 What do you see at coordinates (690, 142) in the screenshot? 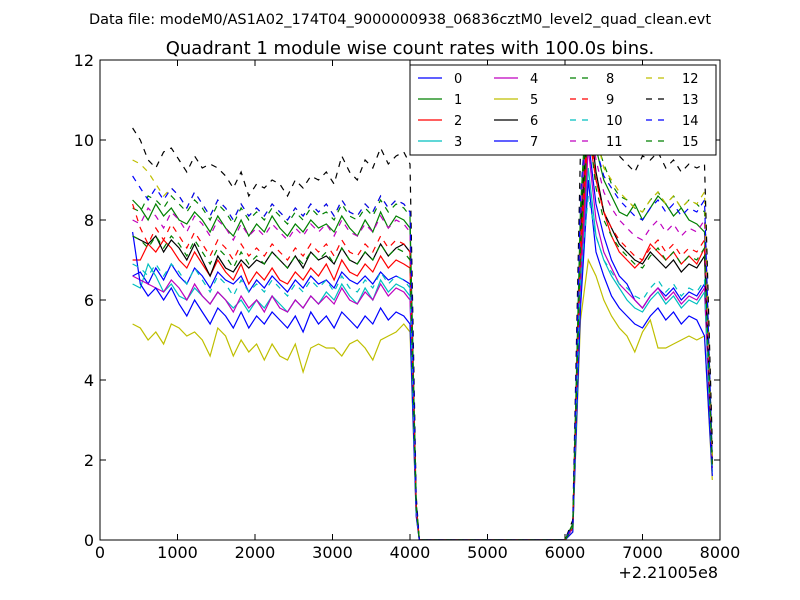
I see `legend-label-15: 15` at bounding box center [690, 142].